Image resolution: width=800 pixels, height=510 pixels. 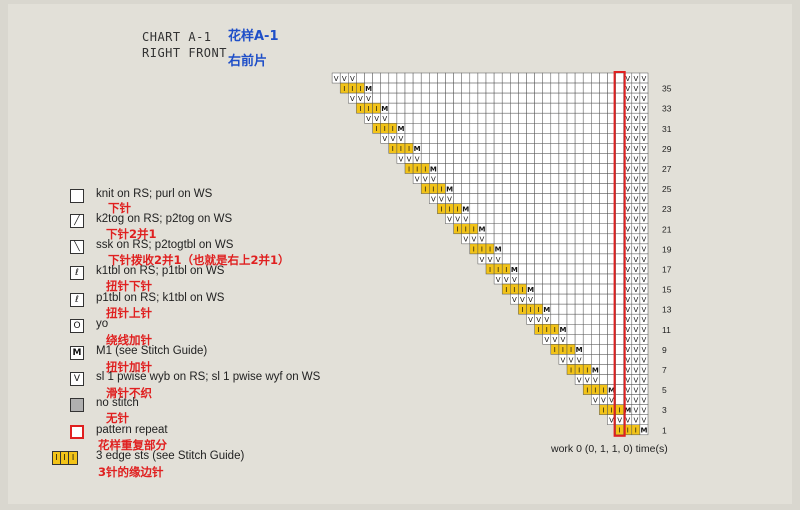 What do you see at coordinates (164, 219) in the screenshot?
I see `legend-label: k2tog on RS; p2tog on WS` at bounding box center [164, 219].